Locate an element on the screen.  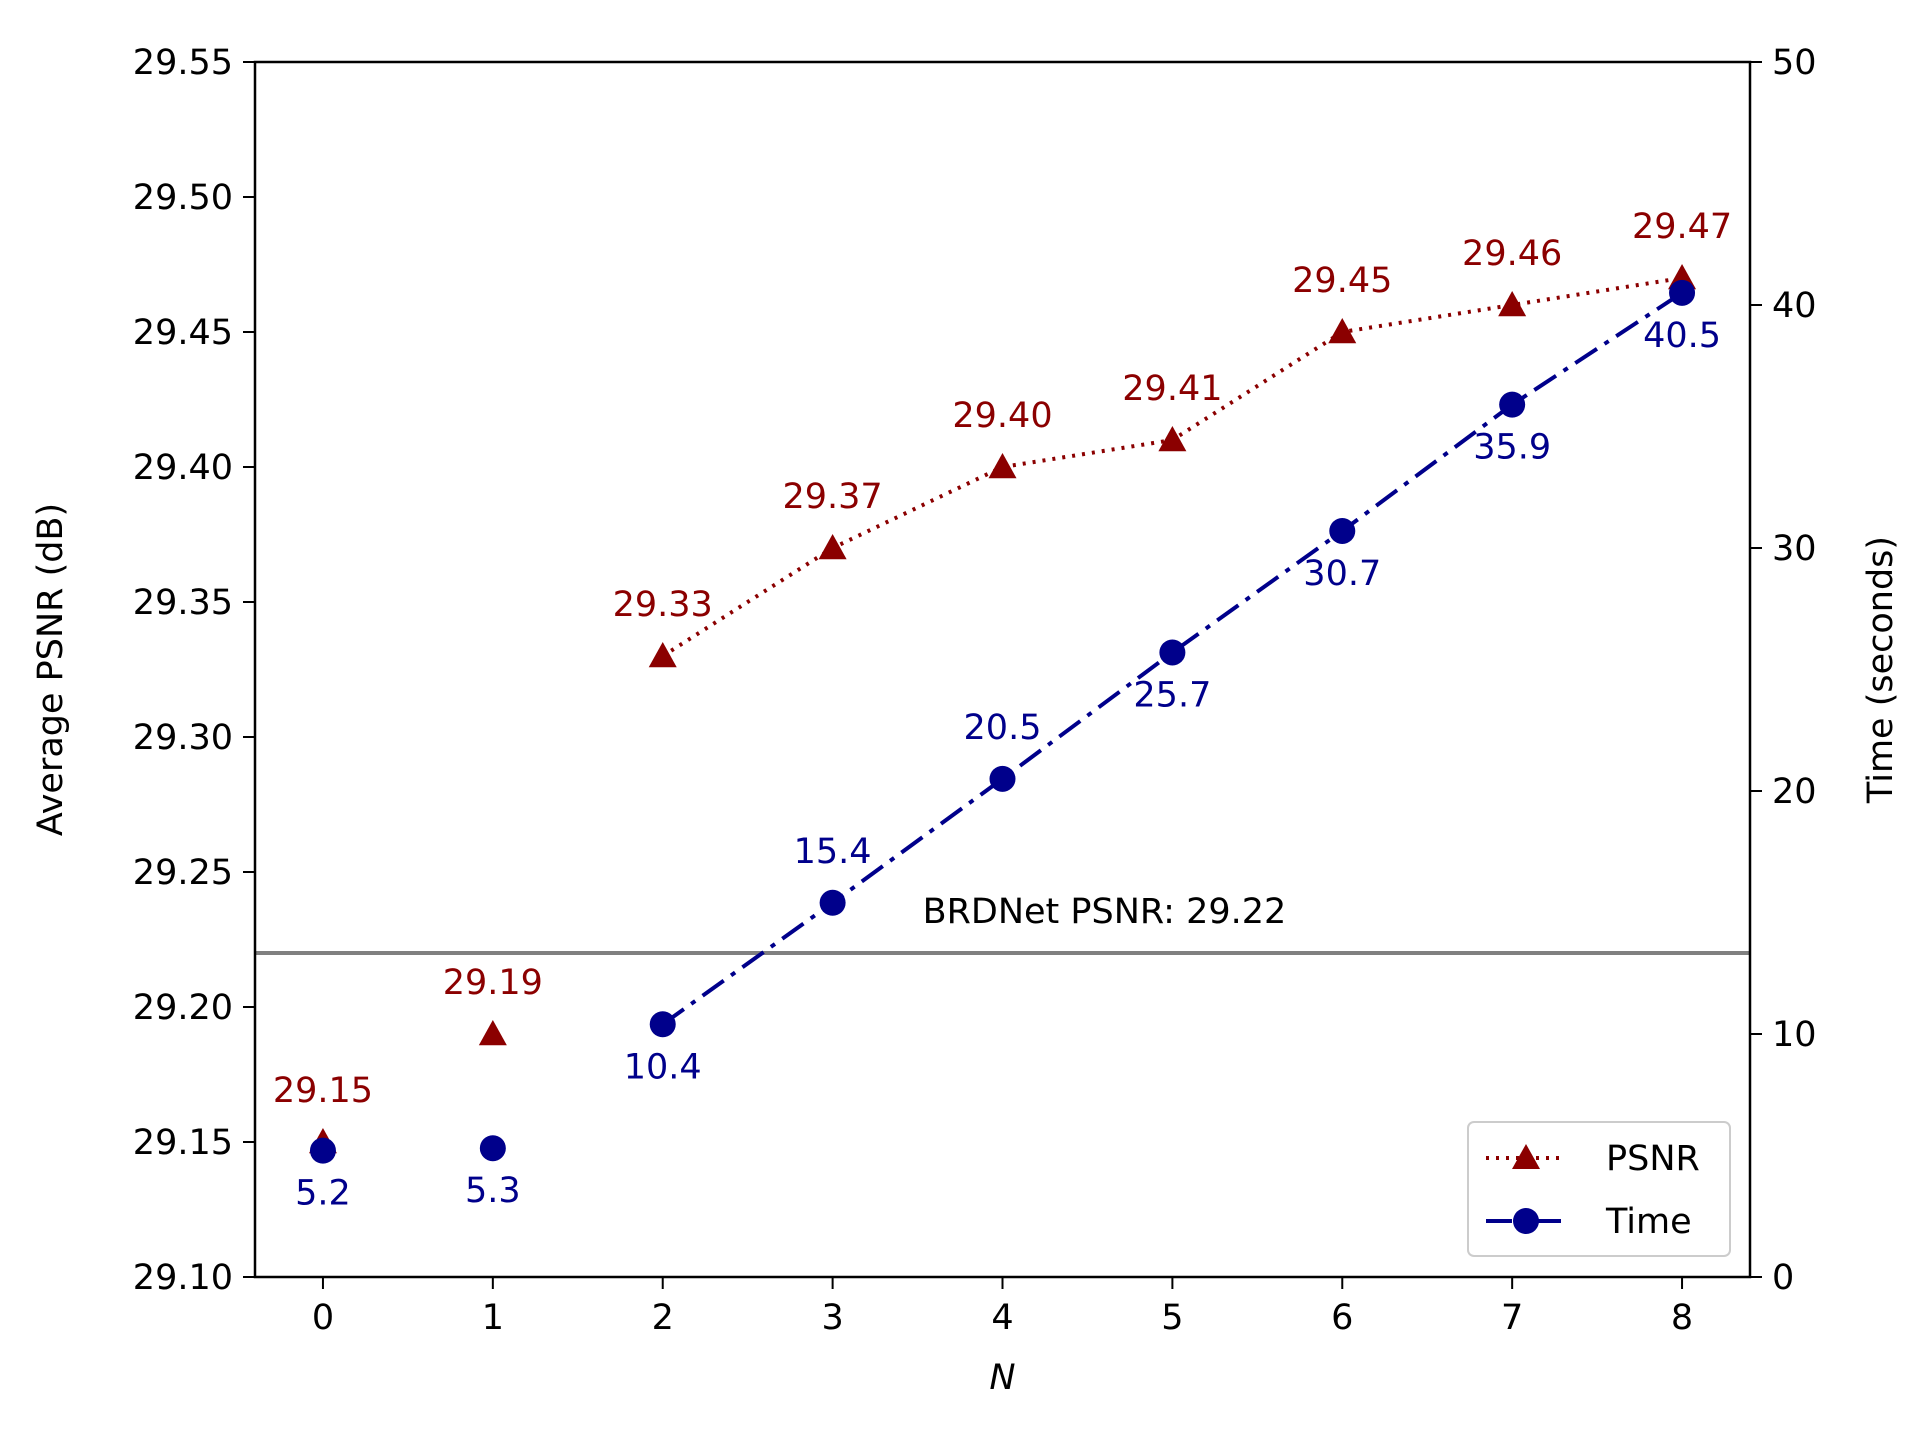
psnr-data-label: 29.40 is located at coordinates (1002, 416).